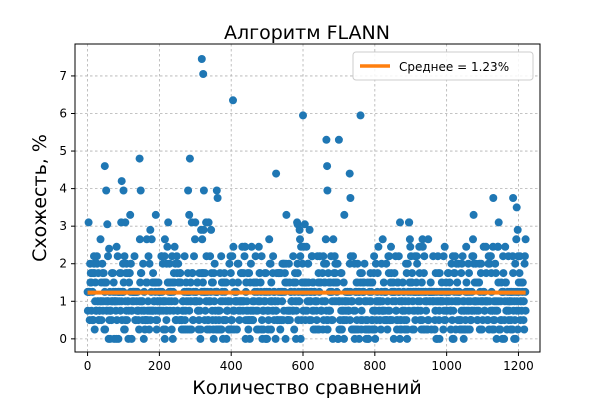 The image size is (600, 400). What do you see at coordinates (443, 66) in the screenshot?
I see `legend: Среднее = 1.23%` at bounding box center [443, 66].